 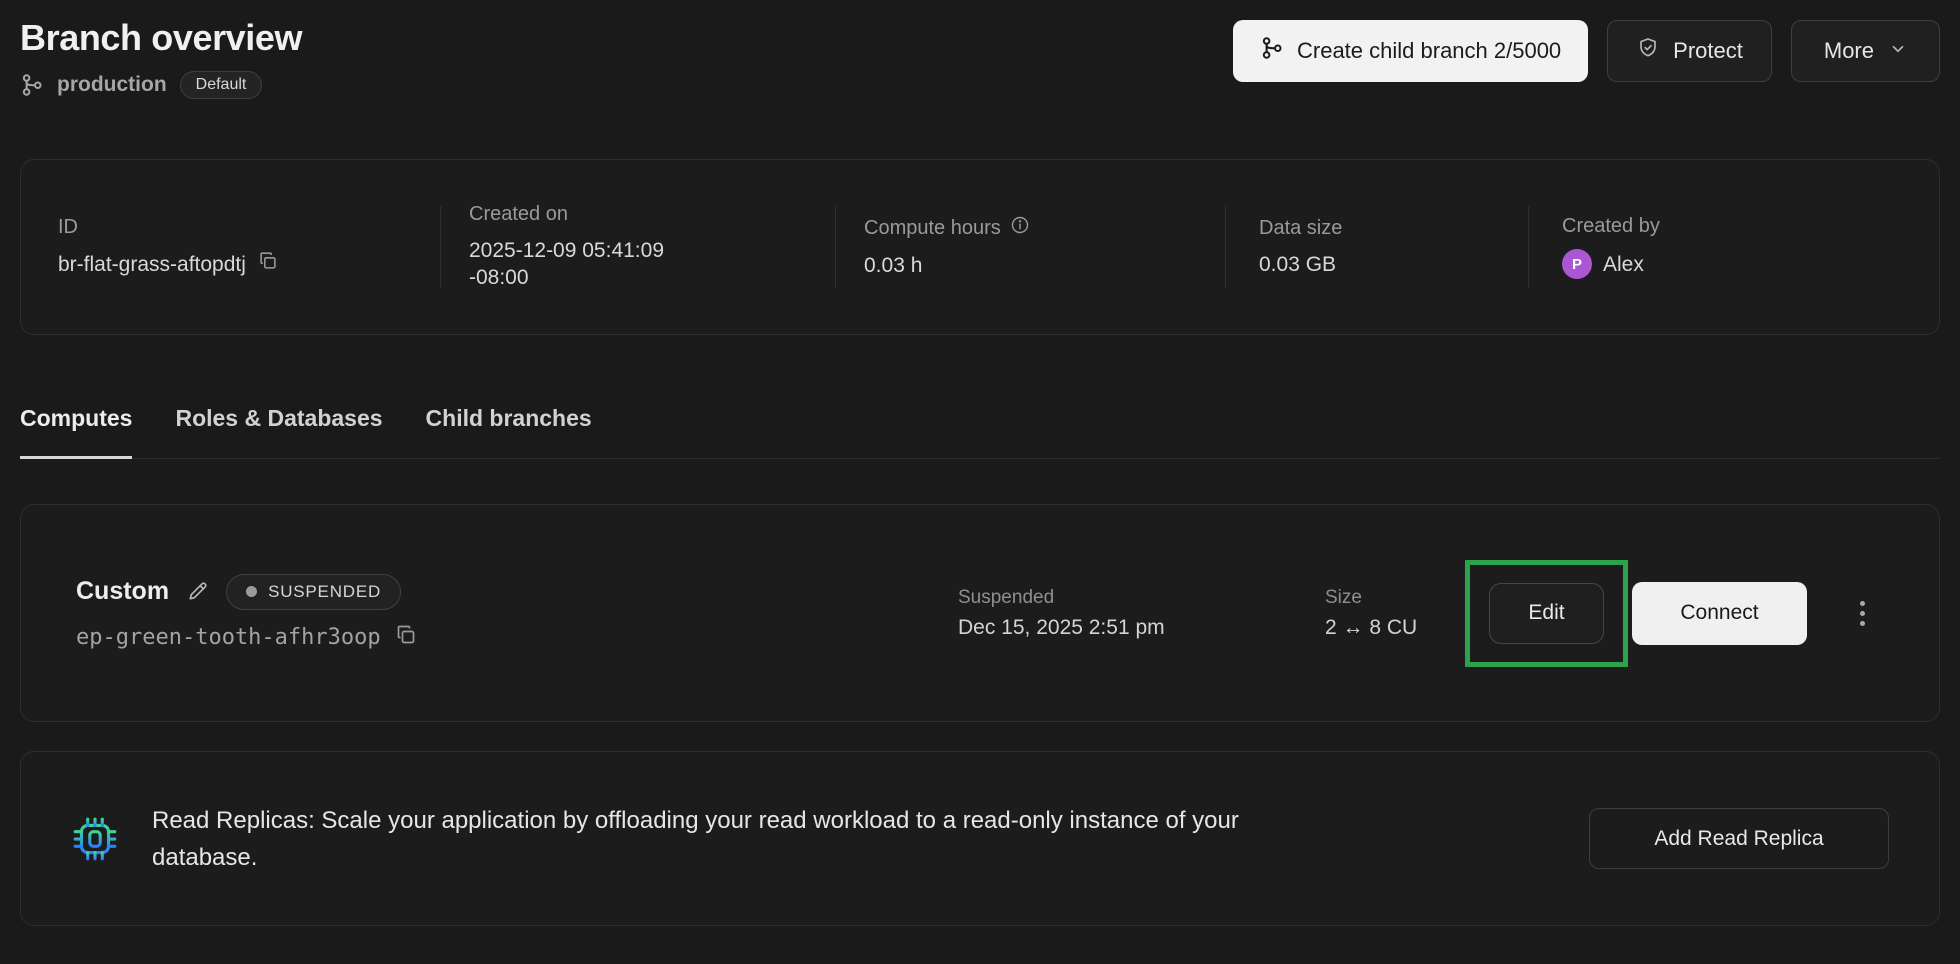 I want to click on compute-hours-value: 0.03 h, so click(x=893, y=265).